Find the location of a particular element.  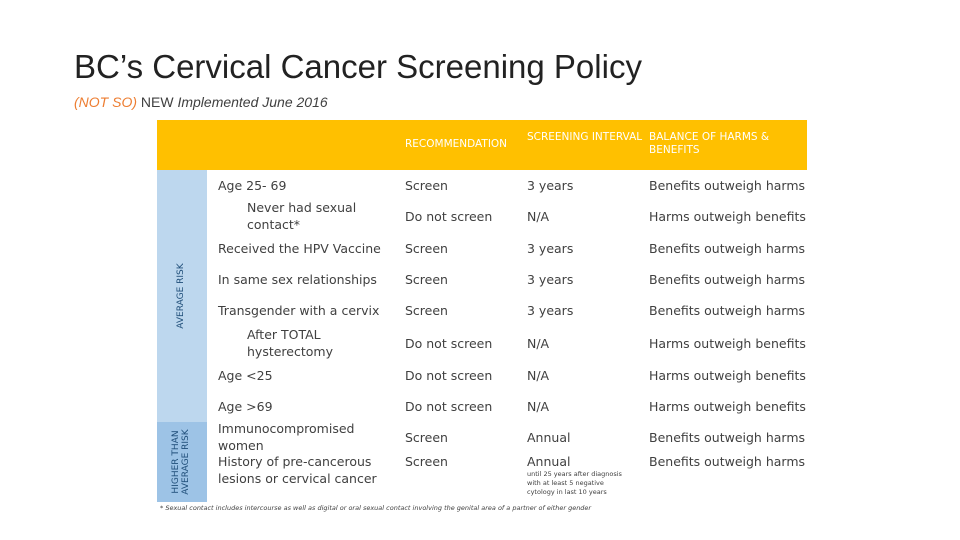

column-header: BALANCE OF HARMS & BENEFITS is located at coordinates (709, 143).